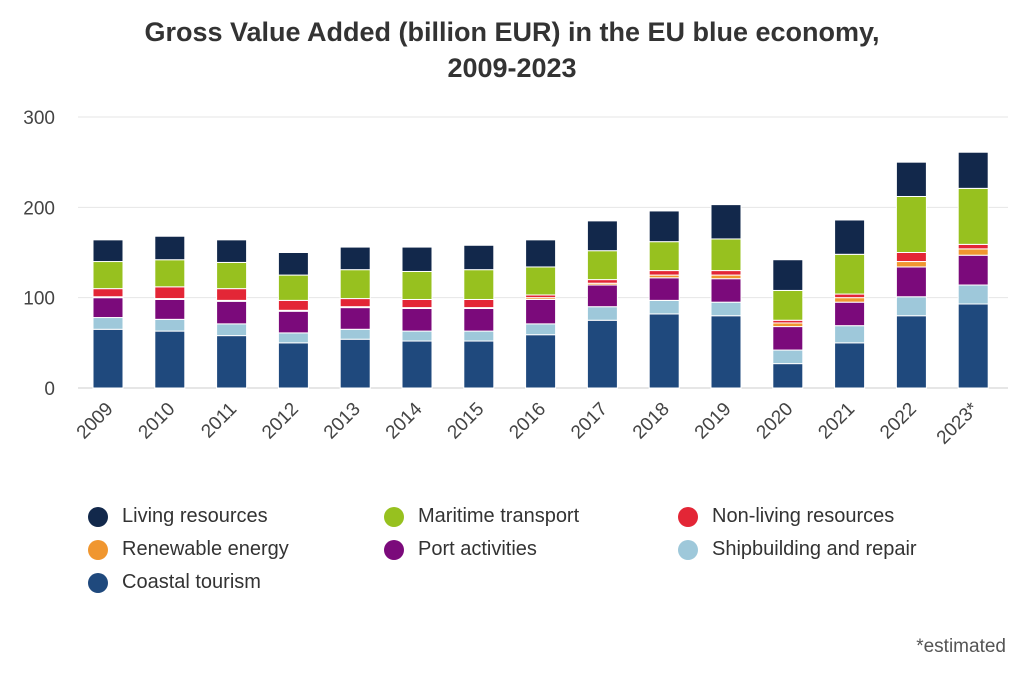 Image resolution: width=1024 pixels, height=683 pixels. I want to click on x-tick-label: 2012, so click(280, 421).